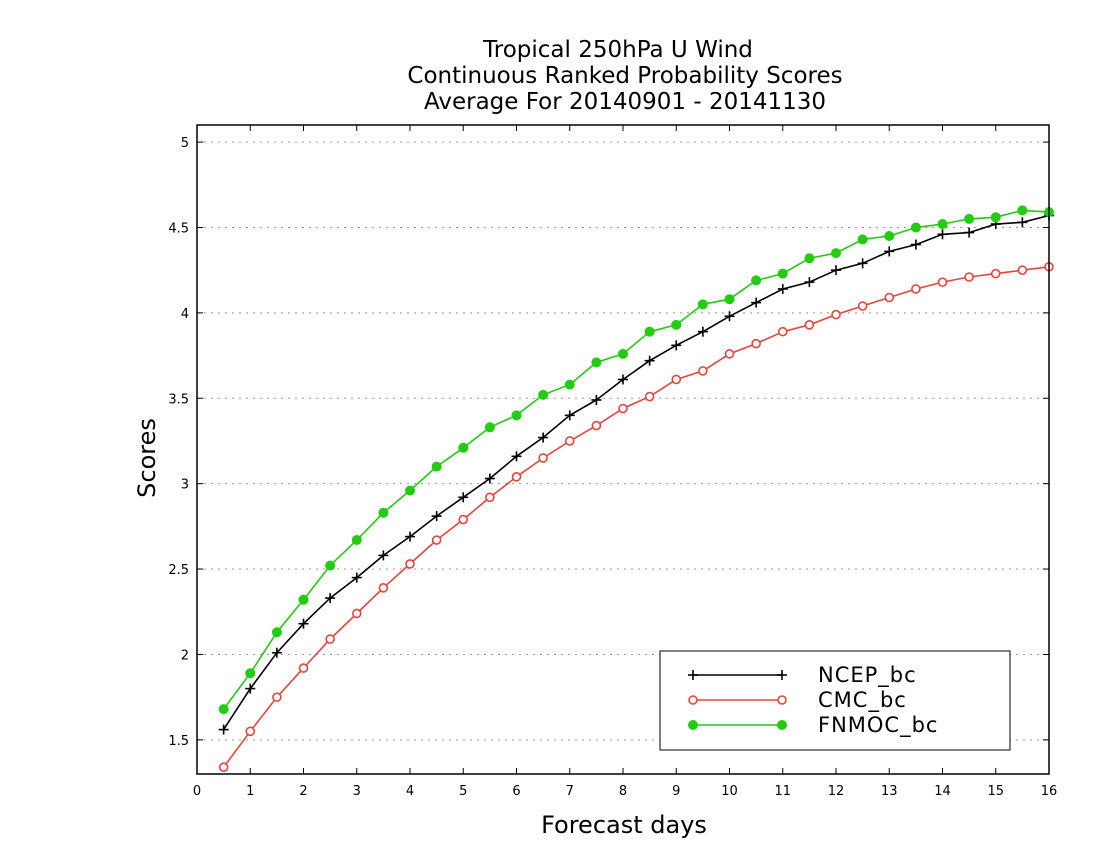 The image size is (1100, 850). I want to click on chart-title-line-3: Average For 20140901 - 20141130, so click(625, 102).